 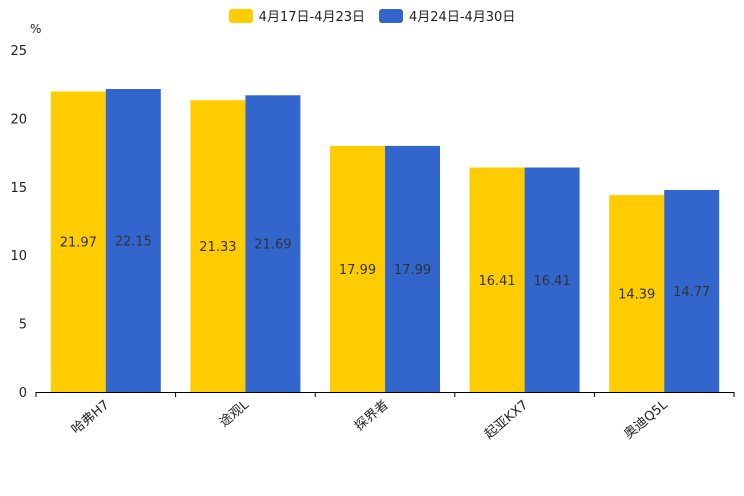 I want to click on legend-label-series-1: 4月17日-4月23日, so click(x=311, y=17).